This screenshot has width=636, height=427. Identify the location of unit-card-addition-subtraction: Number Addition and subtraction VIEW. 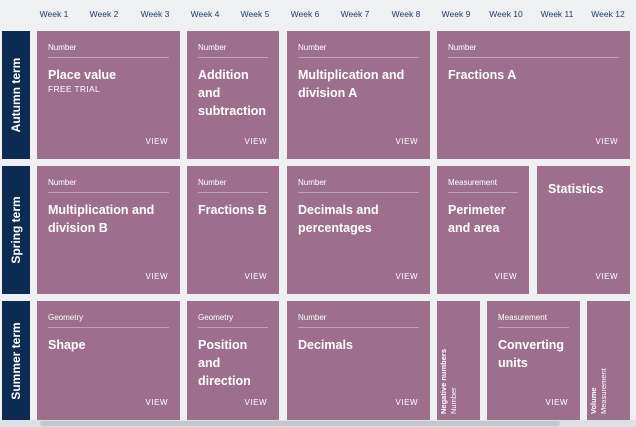
(233, 95).